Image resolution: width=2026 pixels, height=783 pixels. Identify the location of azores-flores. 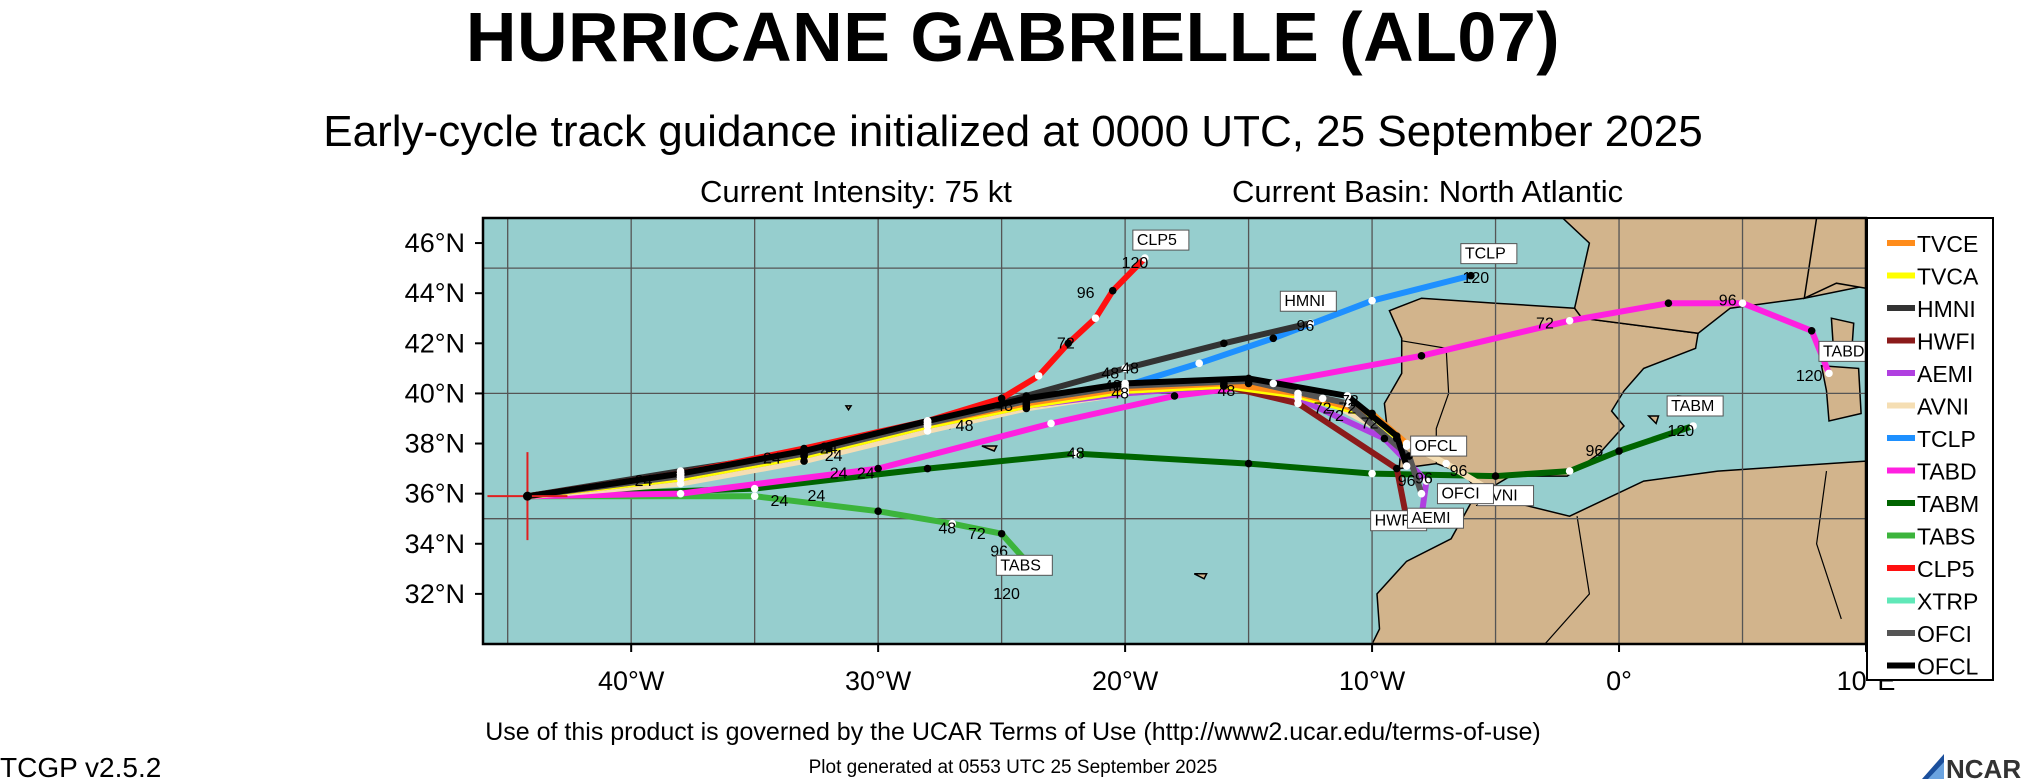
(848, 408).